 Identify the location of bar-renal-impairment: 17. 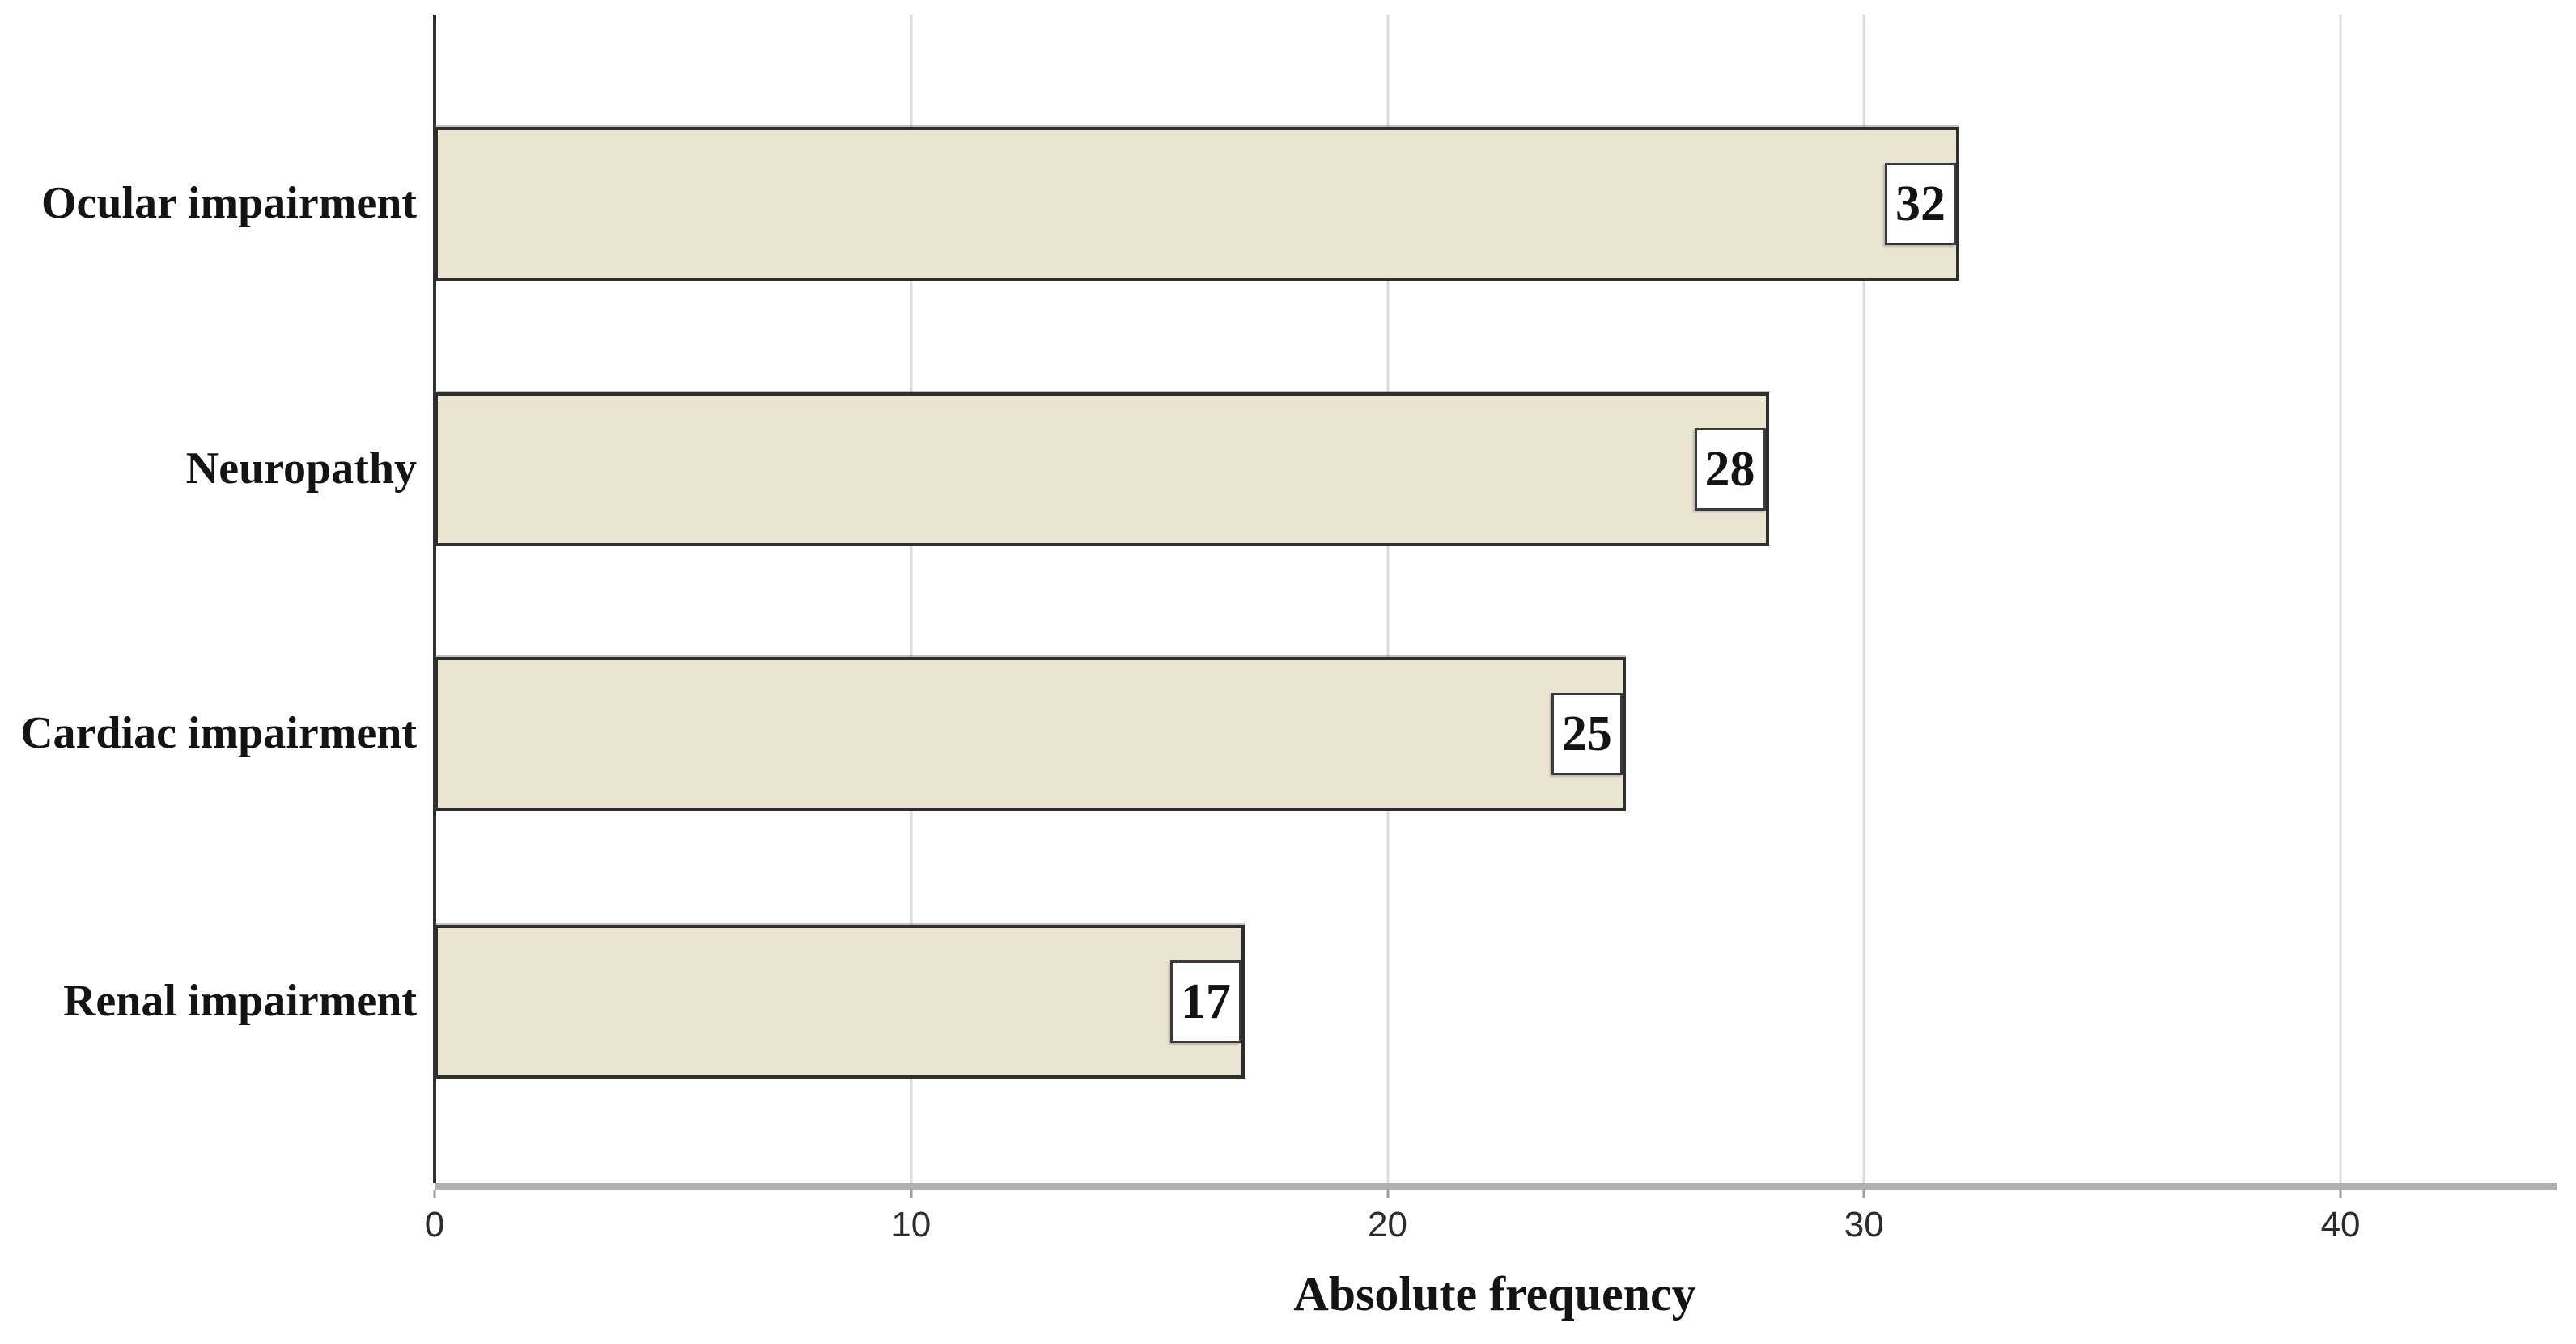
(840, 1002).